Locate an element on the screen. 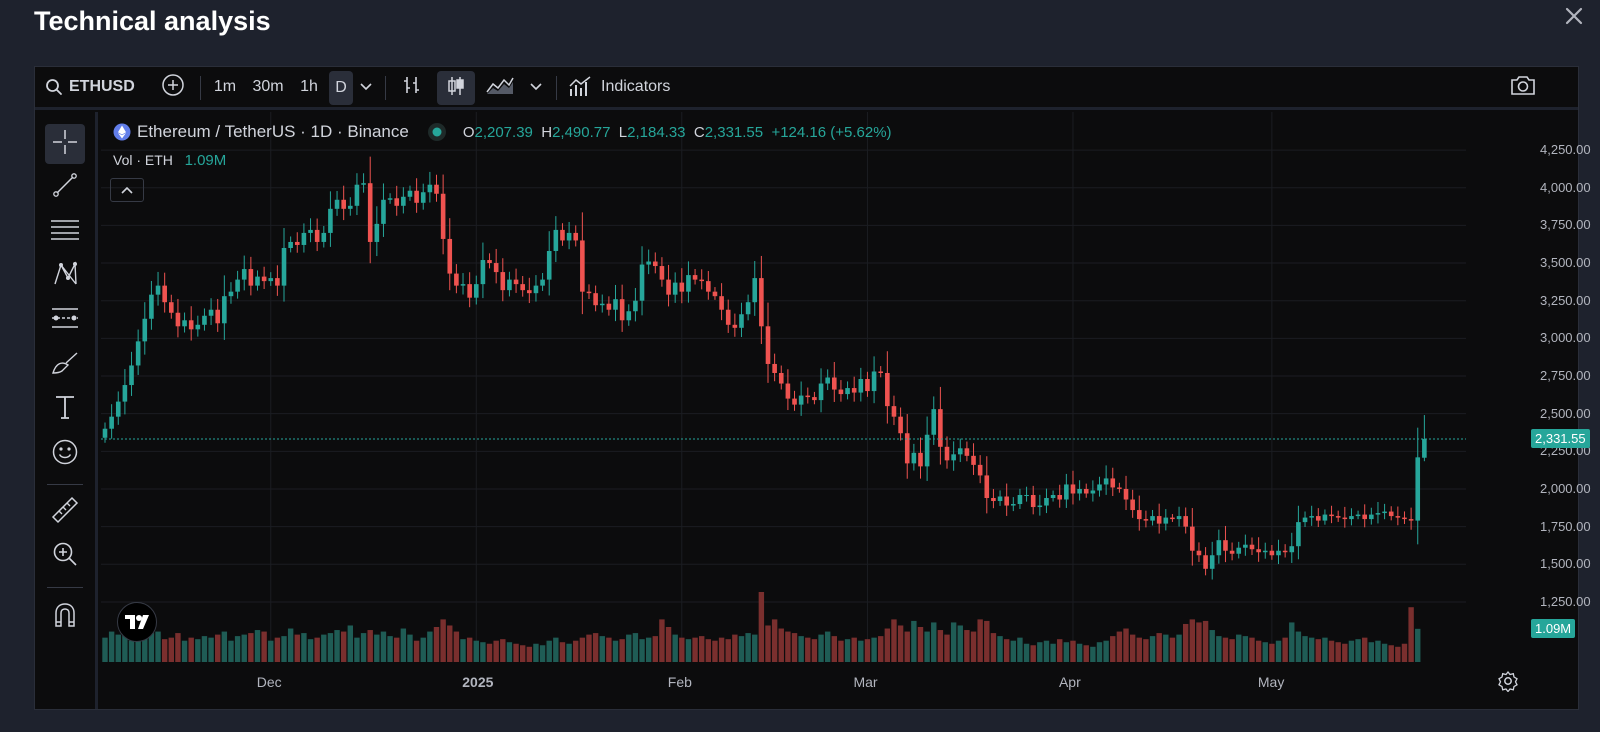 The height and width of the screenshot is (732, 1600). chart-settings-button is located at coordinates (1509, 682).